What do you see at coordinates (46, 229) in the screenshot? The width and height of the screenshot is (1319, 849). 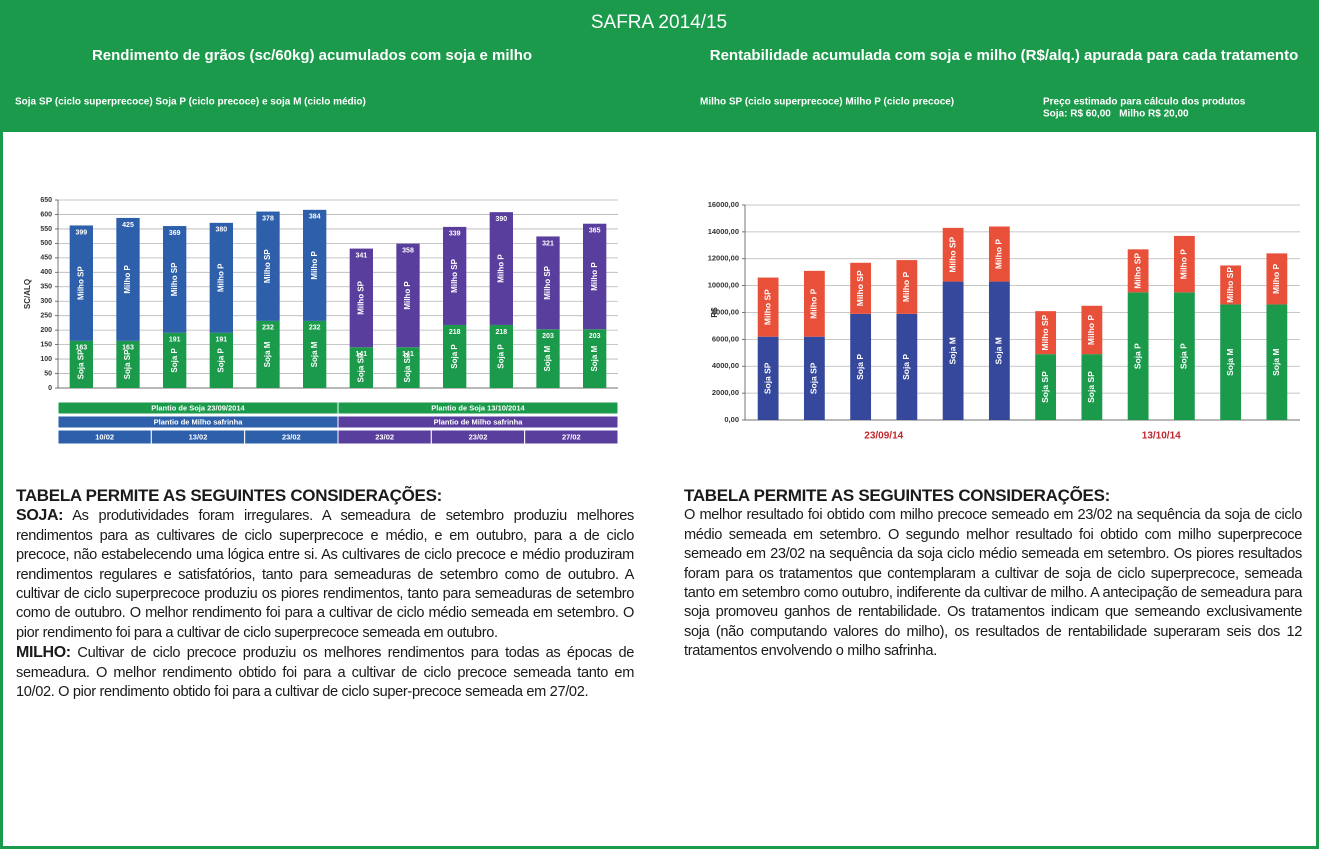 I see `y-tick-label: 550` at bounding box center [46, 229].